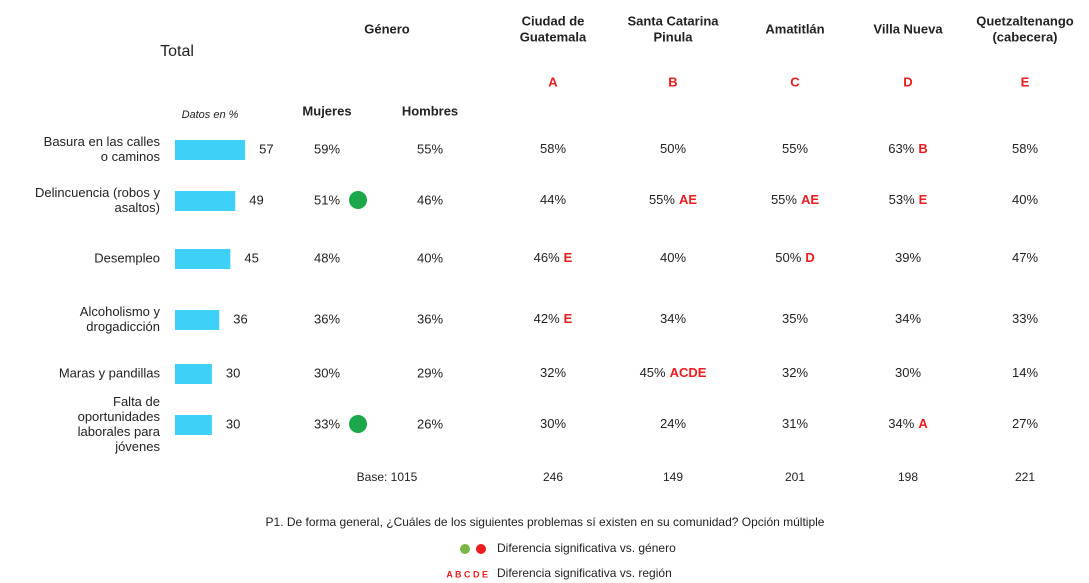  What do you see at coordinates (795, 477) in the screenshot?
I see `base-value: 201` at bounding box center [795, 477].